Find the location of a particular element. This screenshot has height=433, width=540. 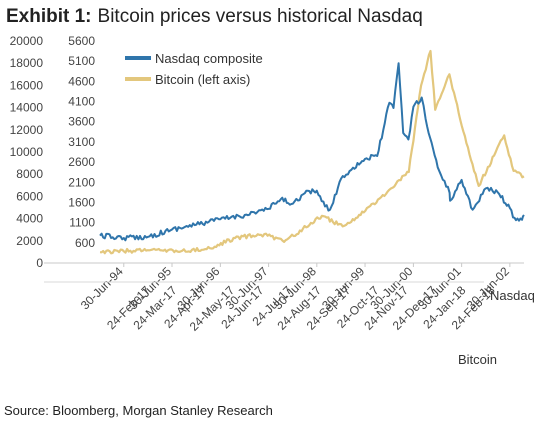

legend: Nasdaq composite Bitcoin (left axis) is located at coordinates (194, 69).